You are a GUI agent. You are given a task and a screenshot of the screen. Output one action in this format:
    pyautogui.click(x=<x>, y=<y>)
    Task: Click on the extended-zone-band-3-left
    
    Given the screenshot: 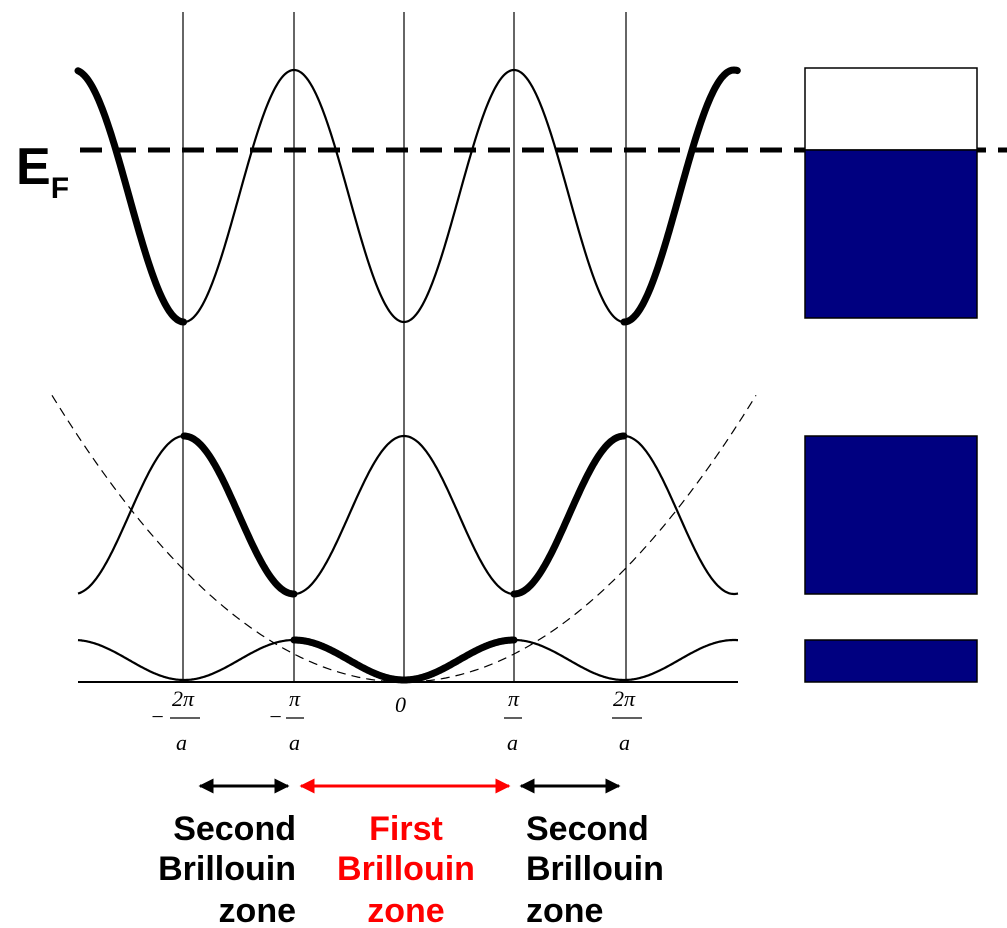 What is the action you would take?
    pyautogui.click(x=131, y=196)
    